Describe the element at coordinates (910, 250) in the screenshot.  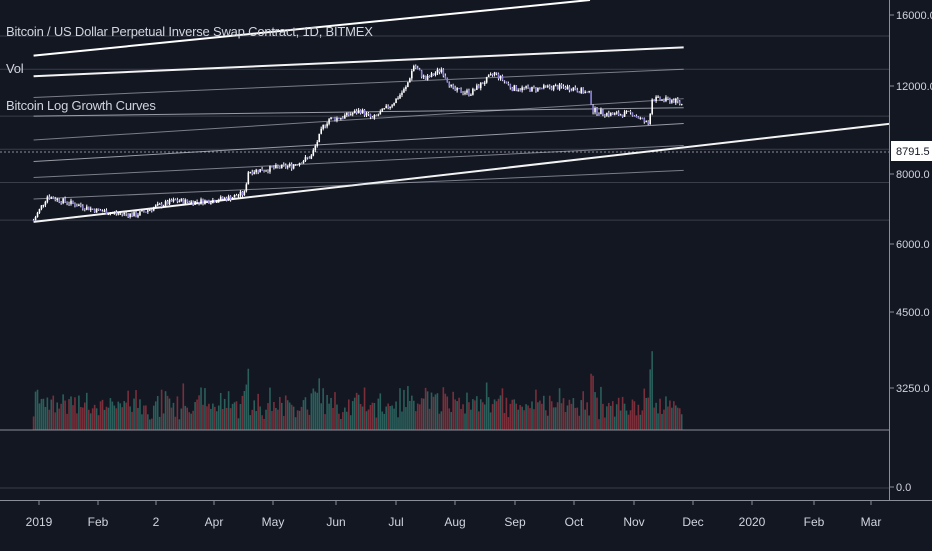
I see `price-axis` at that location.